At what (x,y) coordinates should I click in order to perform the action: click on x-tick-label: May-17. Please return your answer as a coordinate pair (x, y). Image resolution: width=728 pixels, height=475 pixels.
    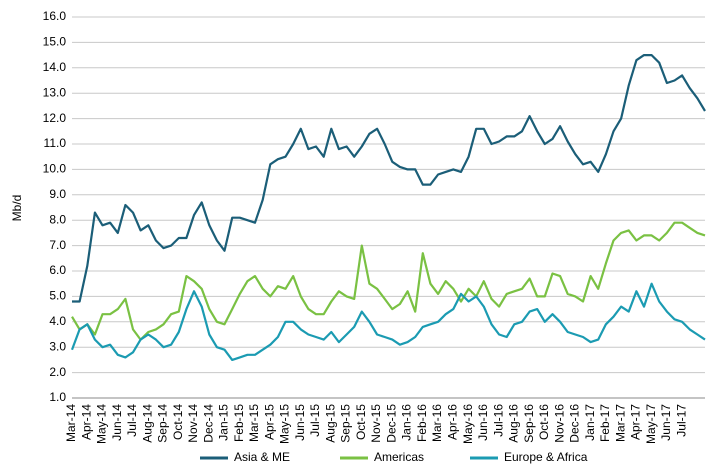
    Looking at the image, I should click on (651, 424).